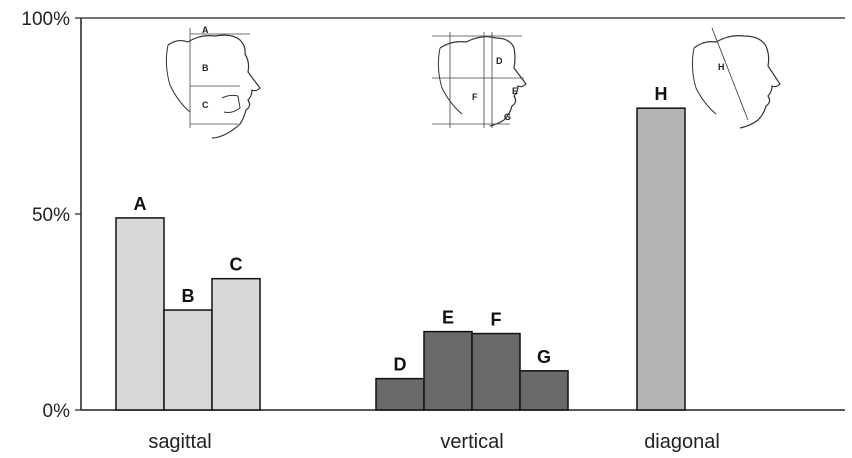 The image size is (852, 458). I want to click on diagonal-head-diagram: H, so click(736, 78).